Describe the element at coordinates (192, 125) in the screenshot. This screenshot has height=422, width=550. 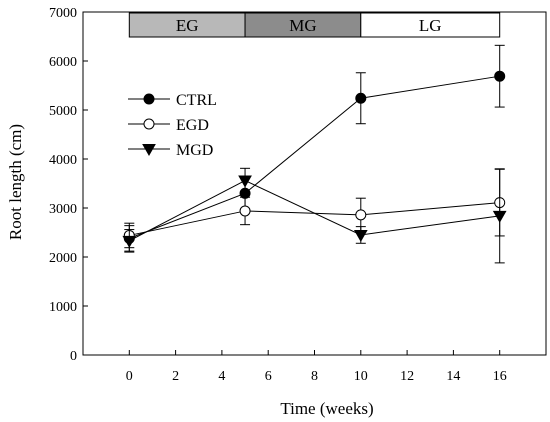
I see `legend-label: EGD` at that location.